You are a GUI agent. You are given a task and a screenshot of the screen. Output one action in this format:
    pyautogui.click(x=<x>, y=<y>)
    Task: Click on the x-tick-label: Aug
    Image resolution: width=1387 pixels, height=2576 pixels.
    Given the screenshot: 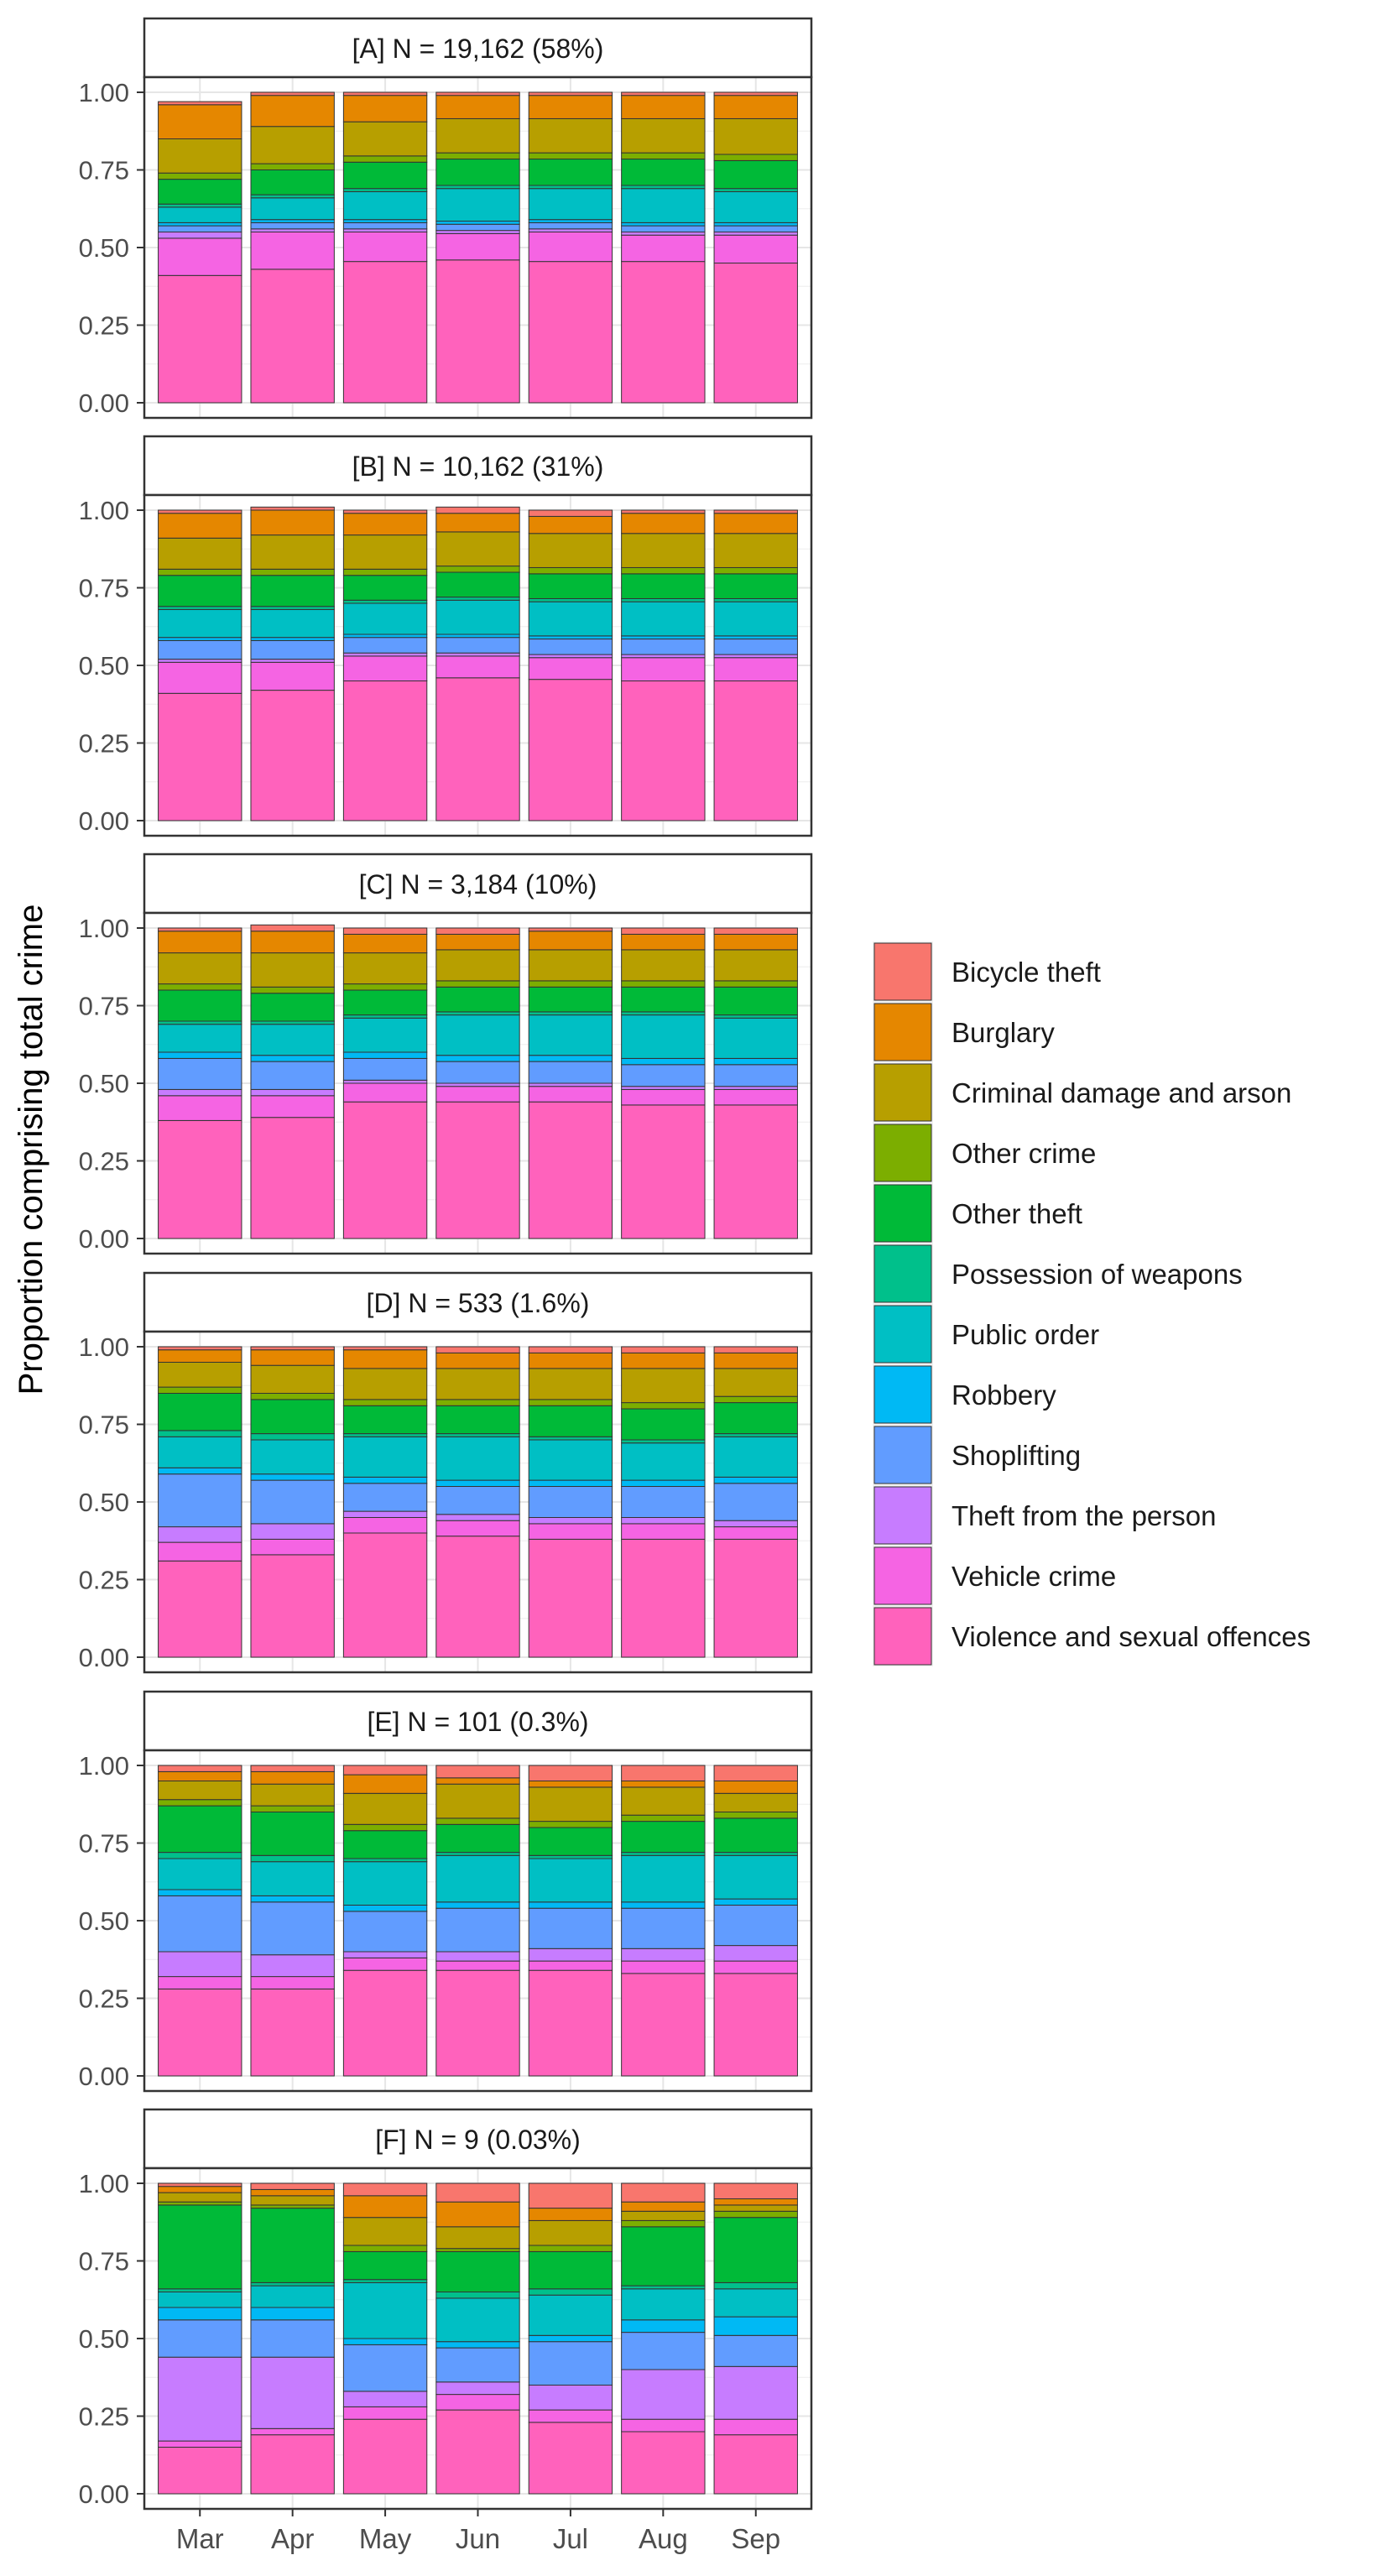 What is the action you would take?
    pyautogui.click(x=663, y=2538)
    